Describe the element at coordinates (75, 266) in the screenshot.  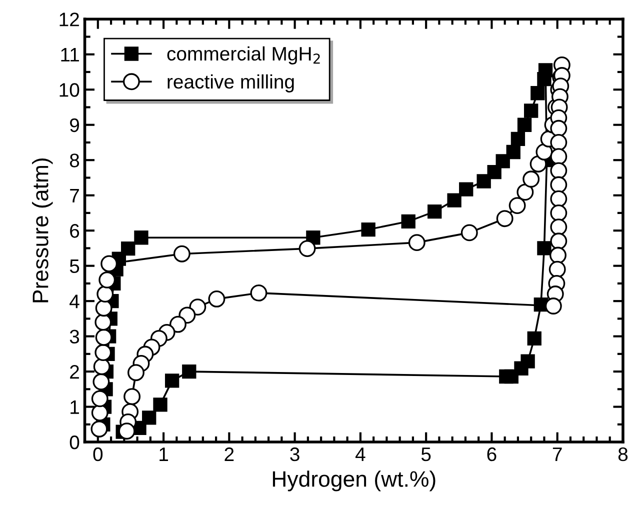
I see `y-tick-label: 5` at that location.